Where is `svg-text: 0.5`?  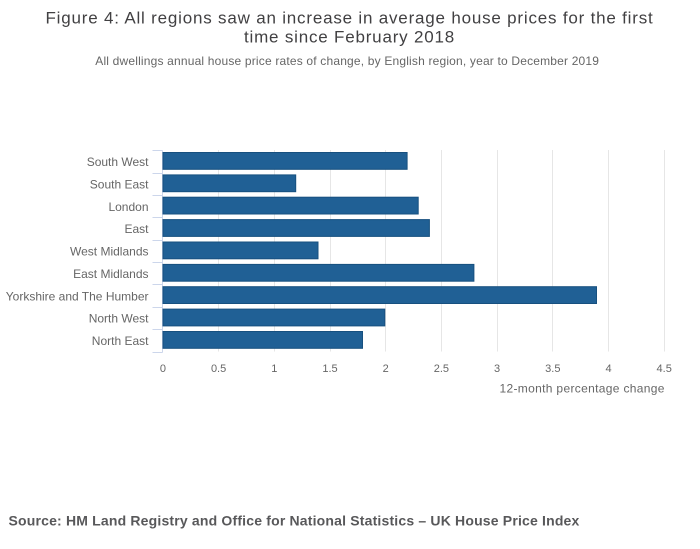 svg-text: 0.5 is located at coordinates (218, 369).